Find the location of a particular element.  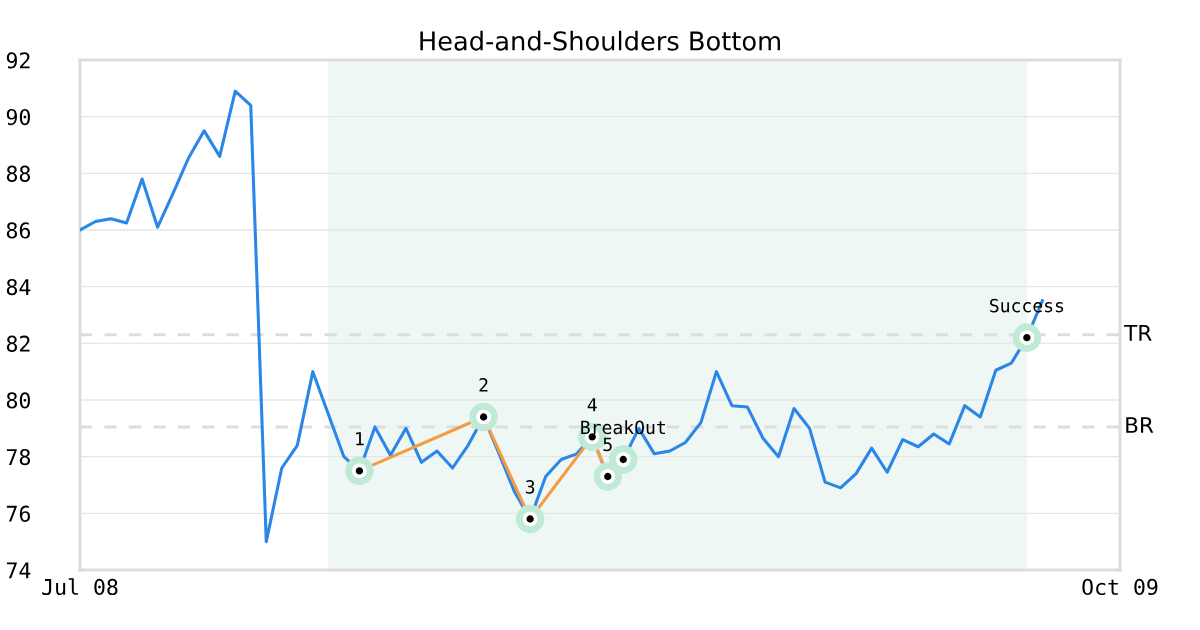

annotation: 4 is located at coordinates (592, 405).